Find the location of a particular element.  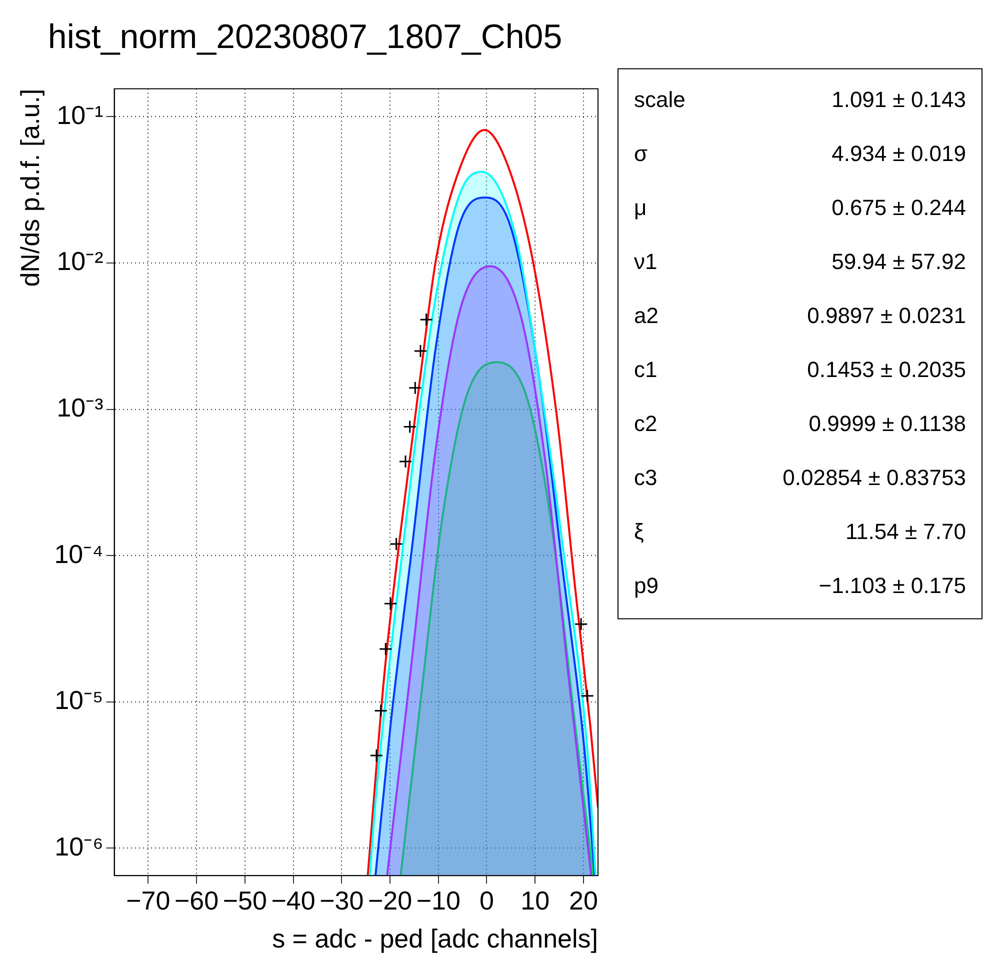

x-tick-label: −70 is located at coordinates (148, 900).